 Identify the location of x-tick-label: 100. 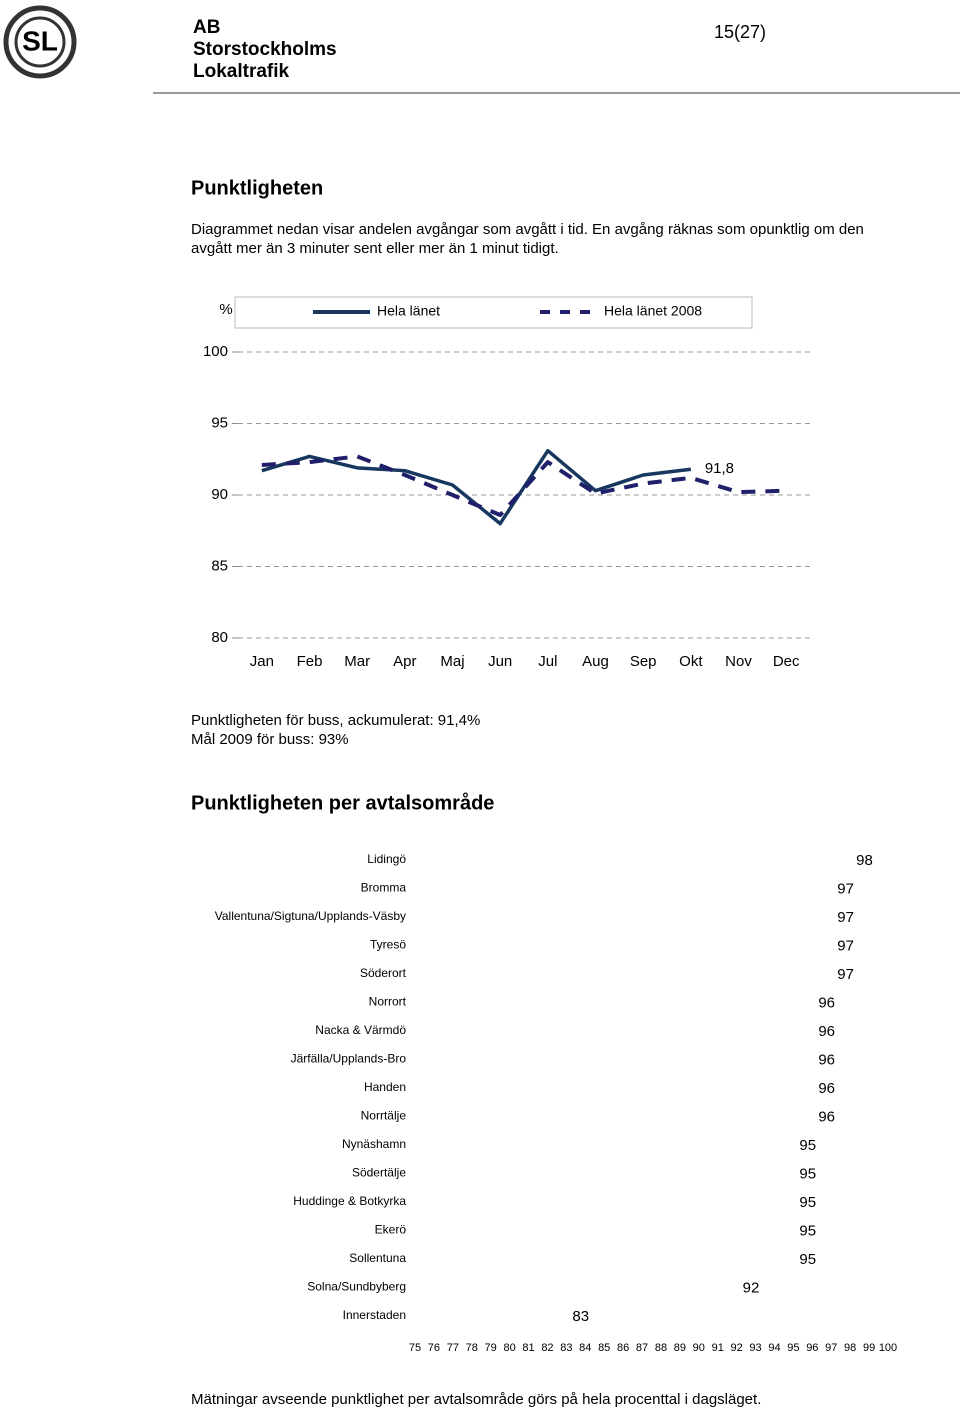
(888, 1348).